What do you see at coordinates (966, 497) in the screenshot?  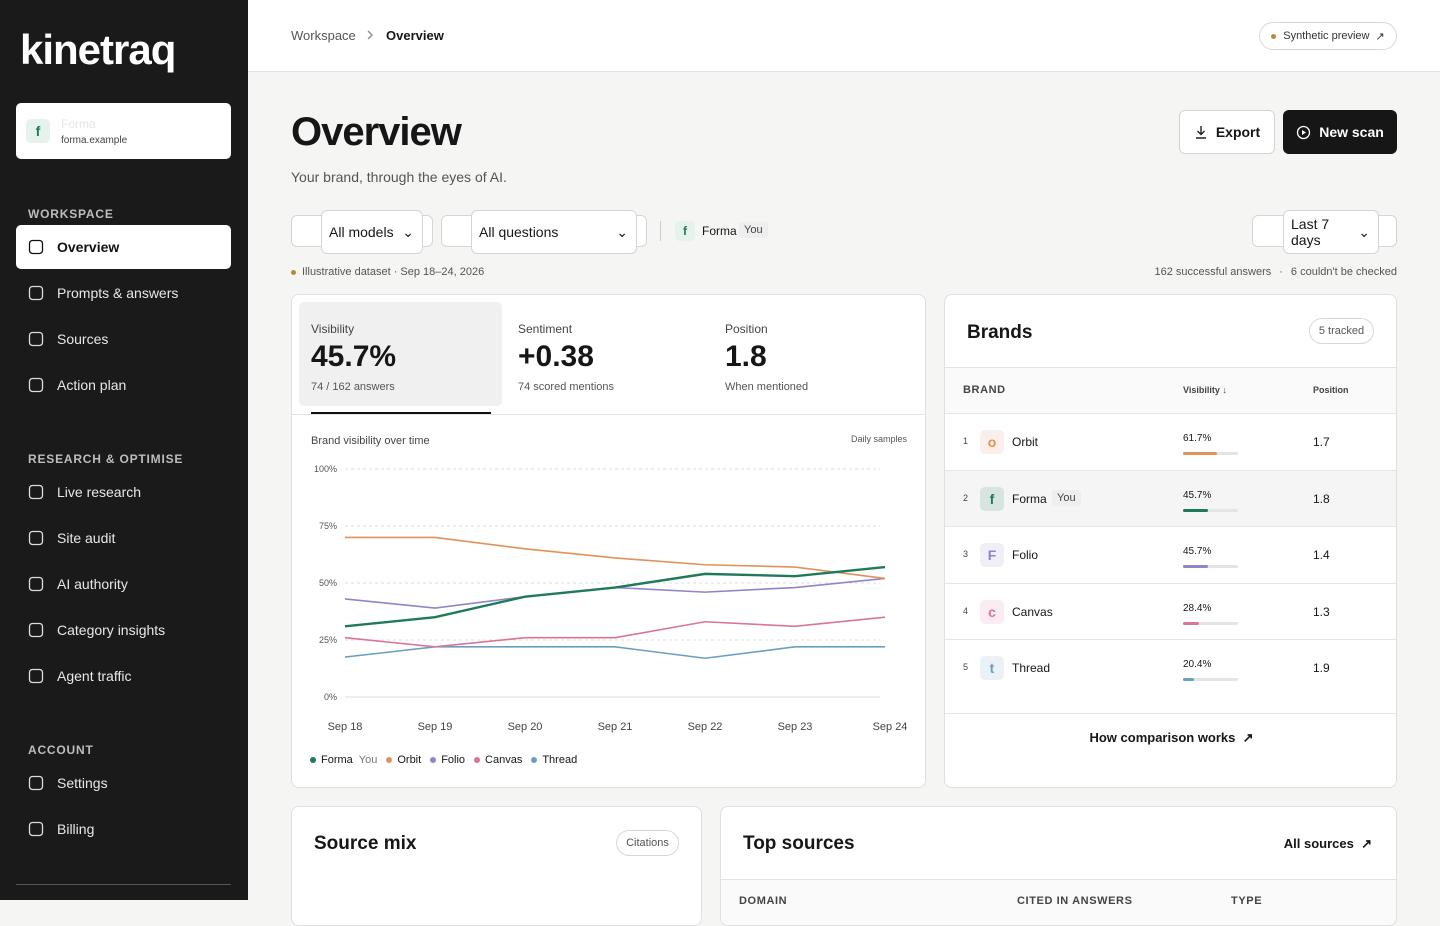 I see `rank: 2` at bounding box center [966, 497].